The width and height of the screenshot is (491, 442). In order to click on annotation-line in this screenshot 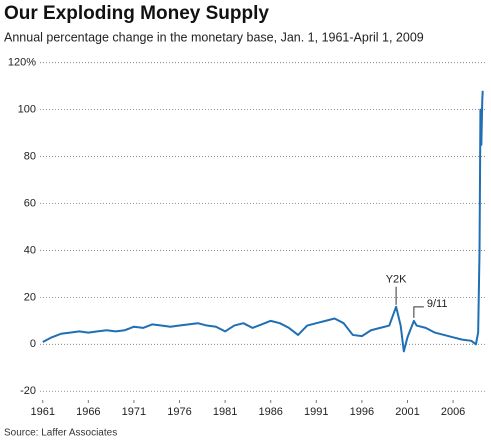, I will do `click(418, 312)`.